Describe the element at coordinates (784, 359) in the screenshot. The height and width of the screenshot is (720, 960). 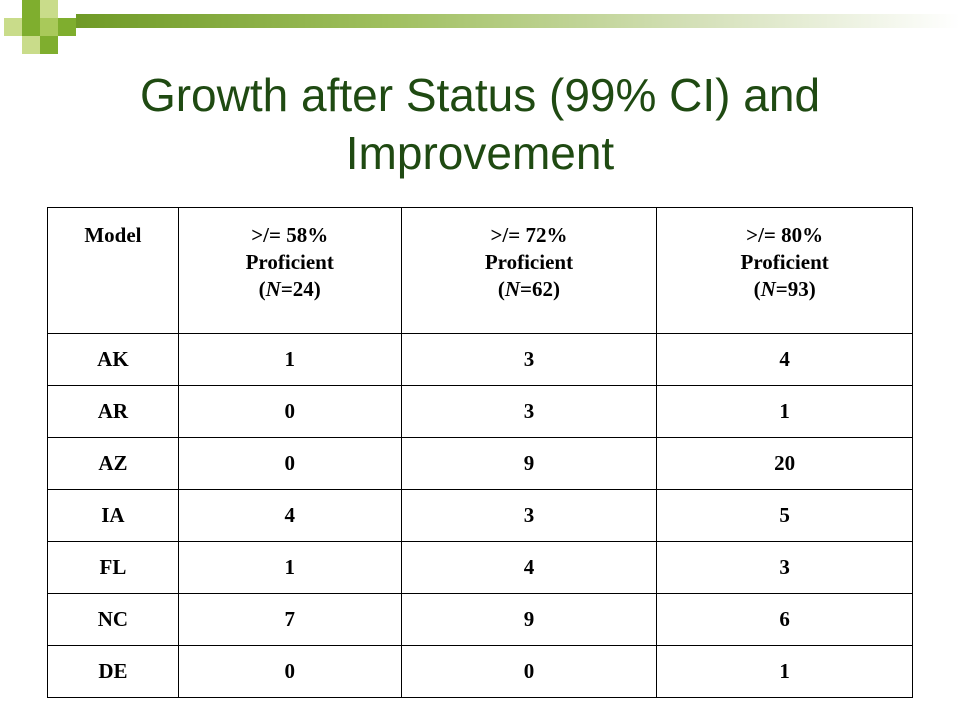
I see `cell-80: 4` at that location.